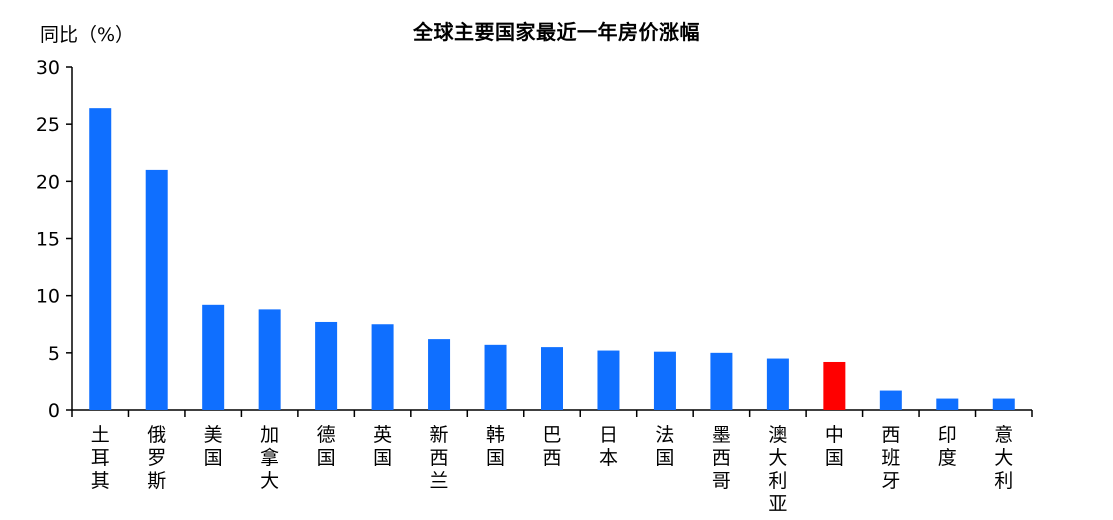  What do you see at coordinates (213, 446) in the screenshot?
I see `x-tick-label: 美国` at bounding box center [213, 446].